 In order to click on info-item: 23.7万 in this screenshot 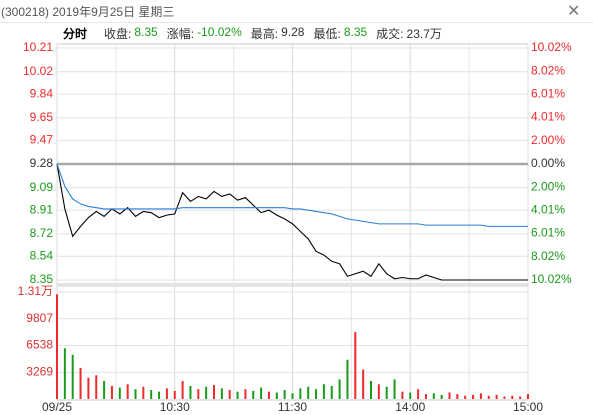, I will do `click(424, 34)`.